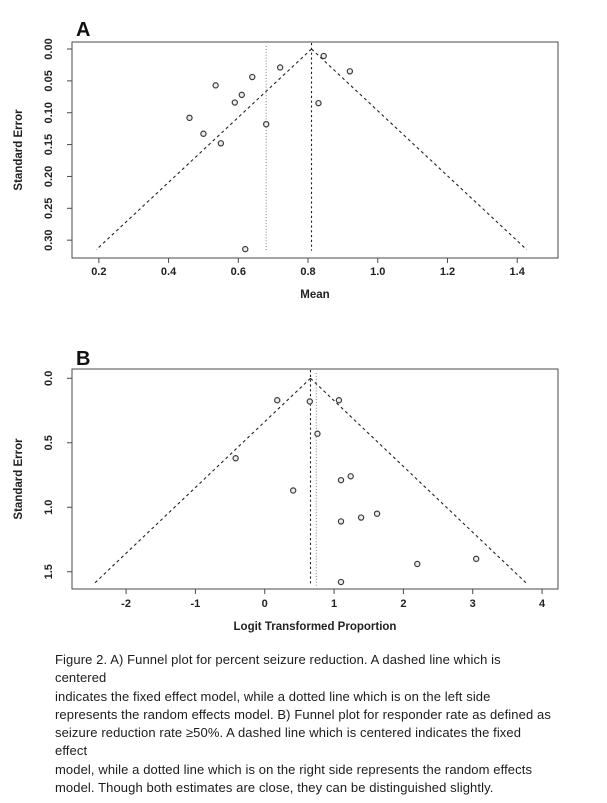 Image resolution: width=607 pixels, height=803 pixels. I want to click on x-tick-label: 0.2, so click(98, 272).